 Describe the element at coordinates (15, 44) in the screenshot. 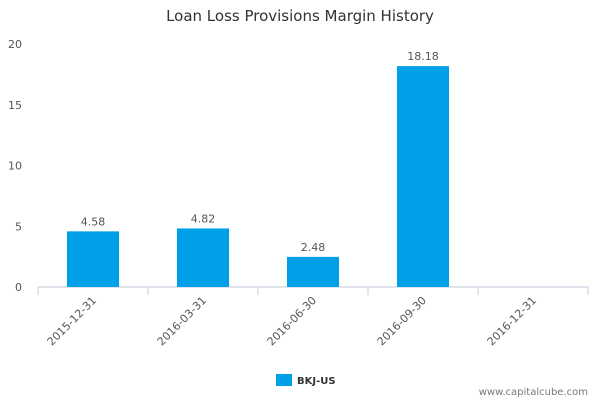

I see `y-tick-label: 20` at that location.